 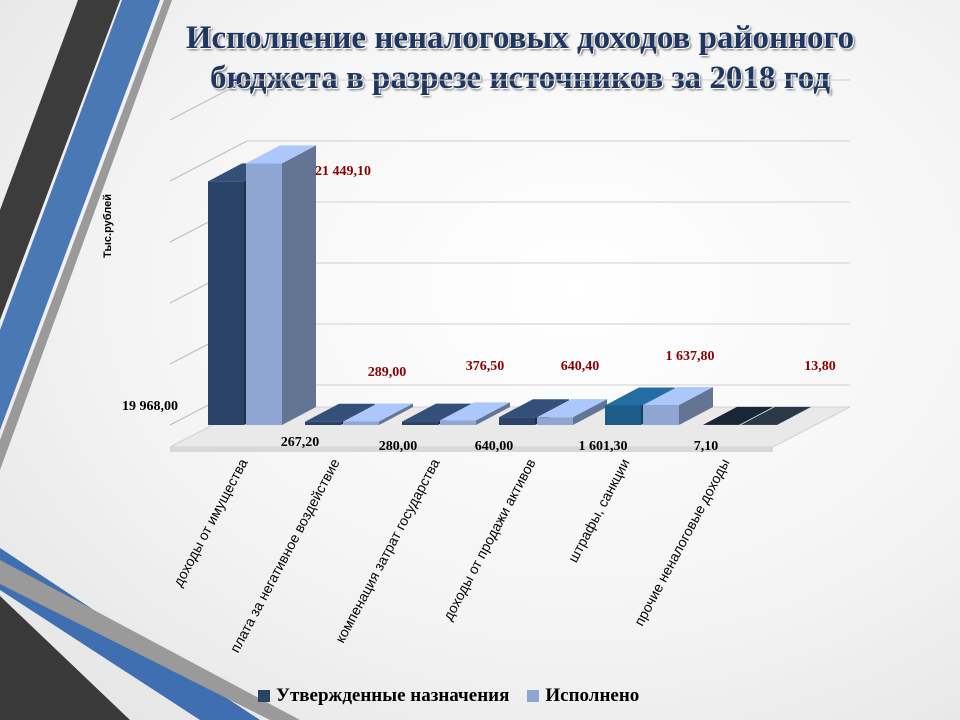 I want to click on deco-stripe-gray-left, so click(x=86, y=235).